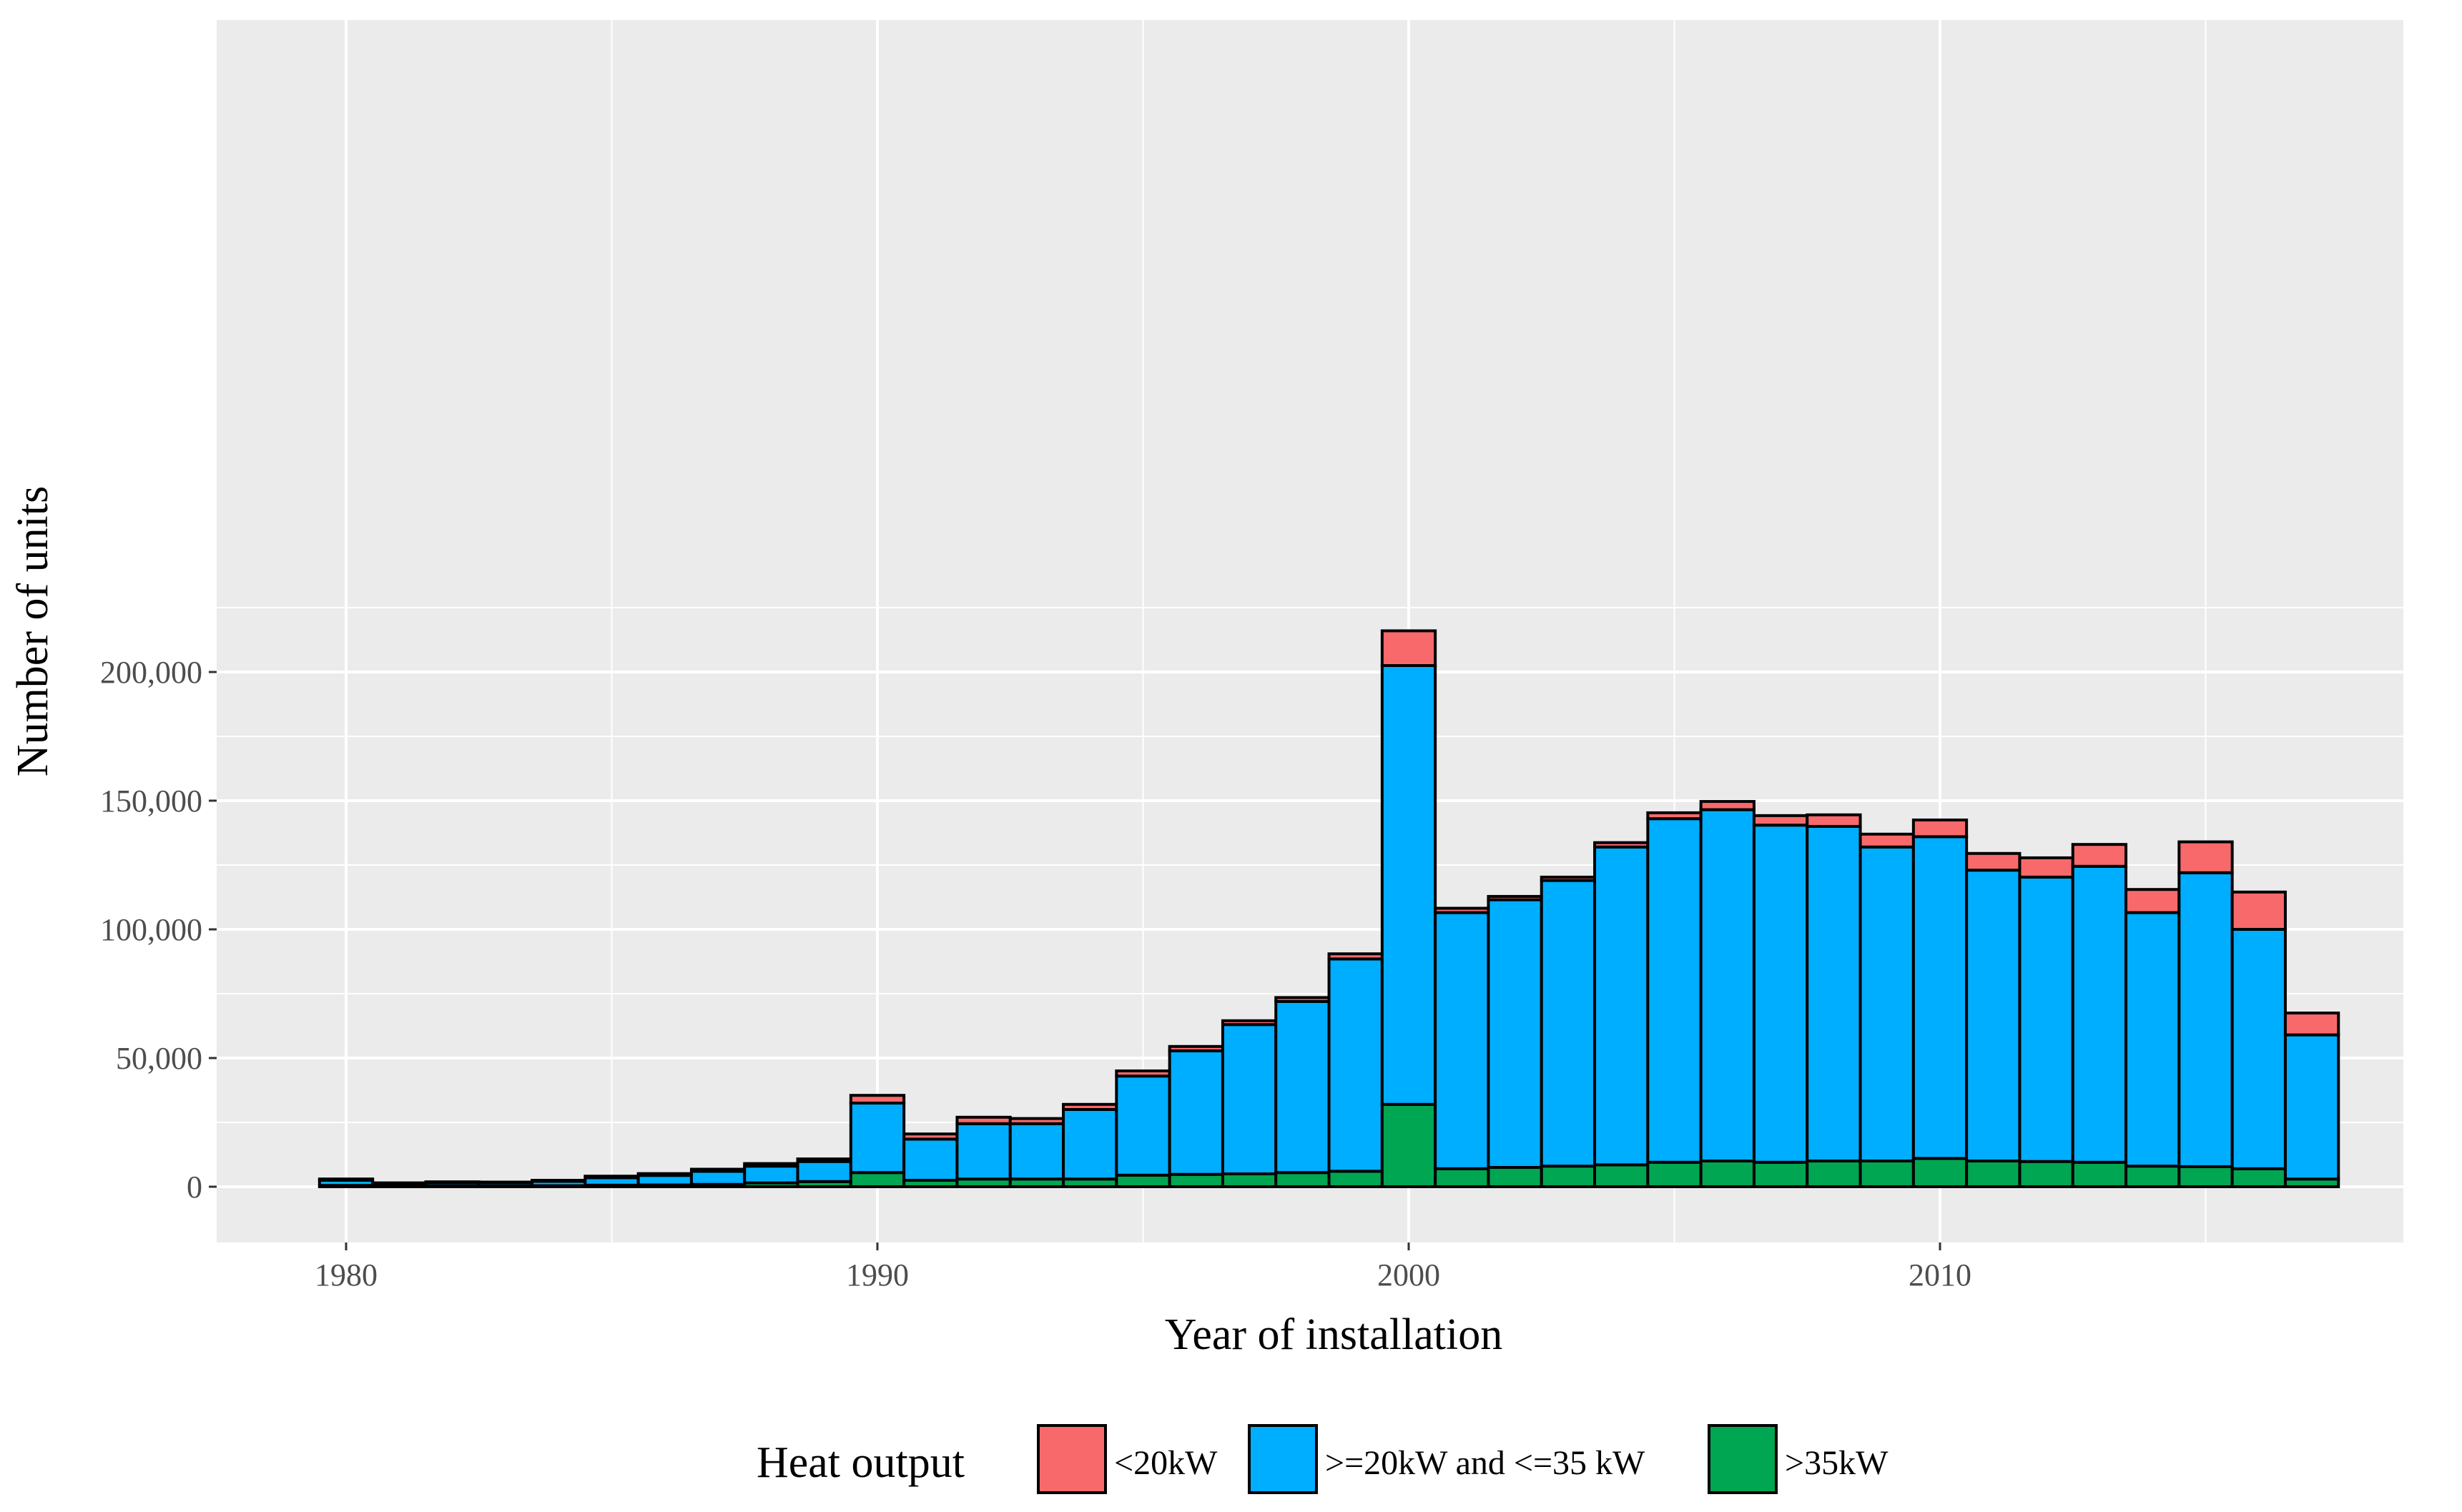 The height and width of the screenshot is (1512, 2462). I want to click on y-tick-label: 100,000, so click(151, 929).